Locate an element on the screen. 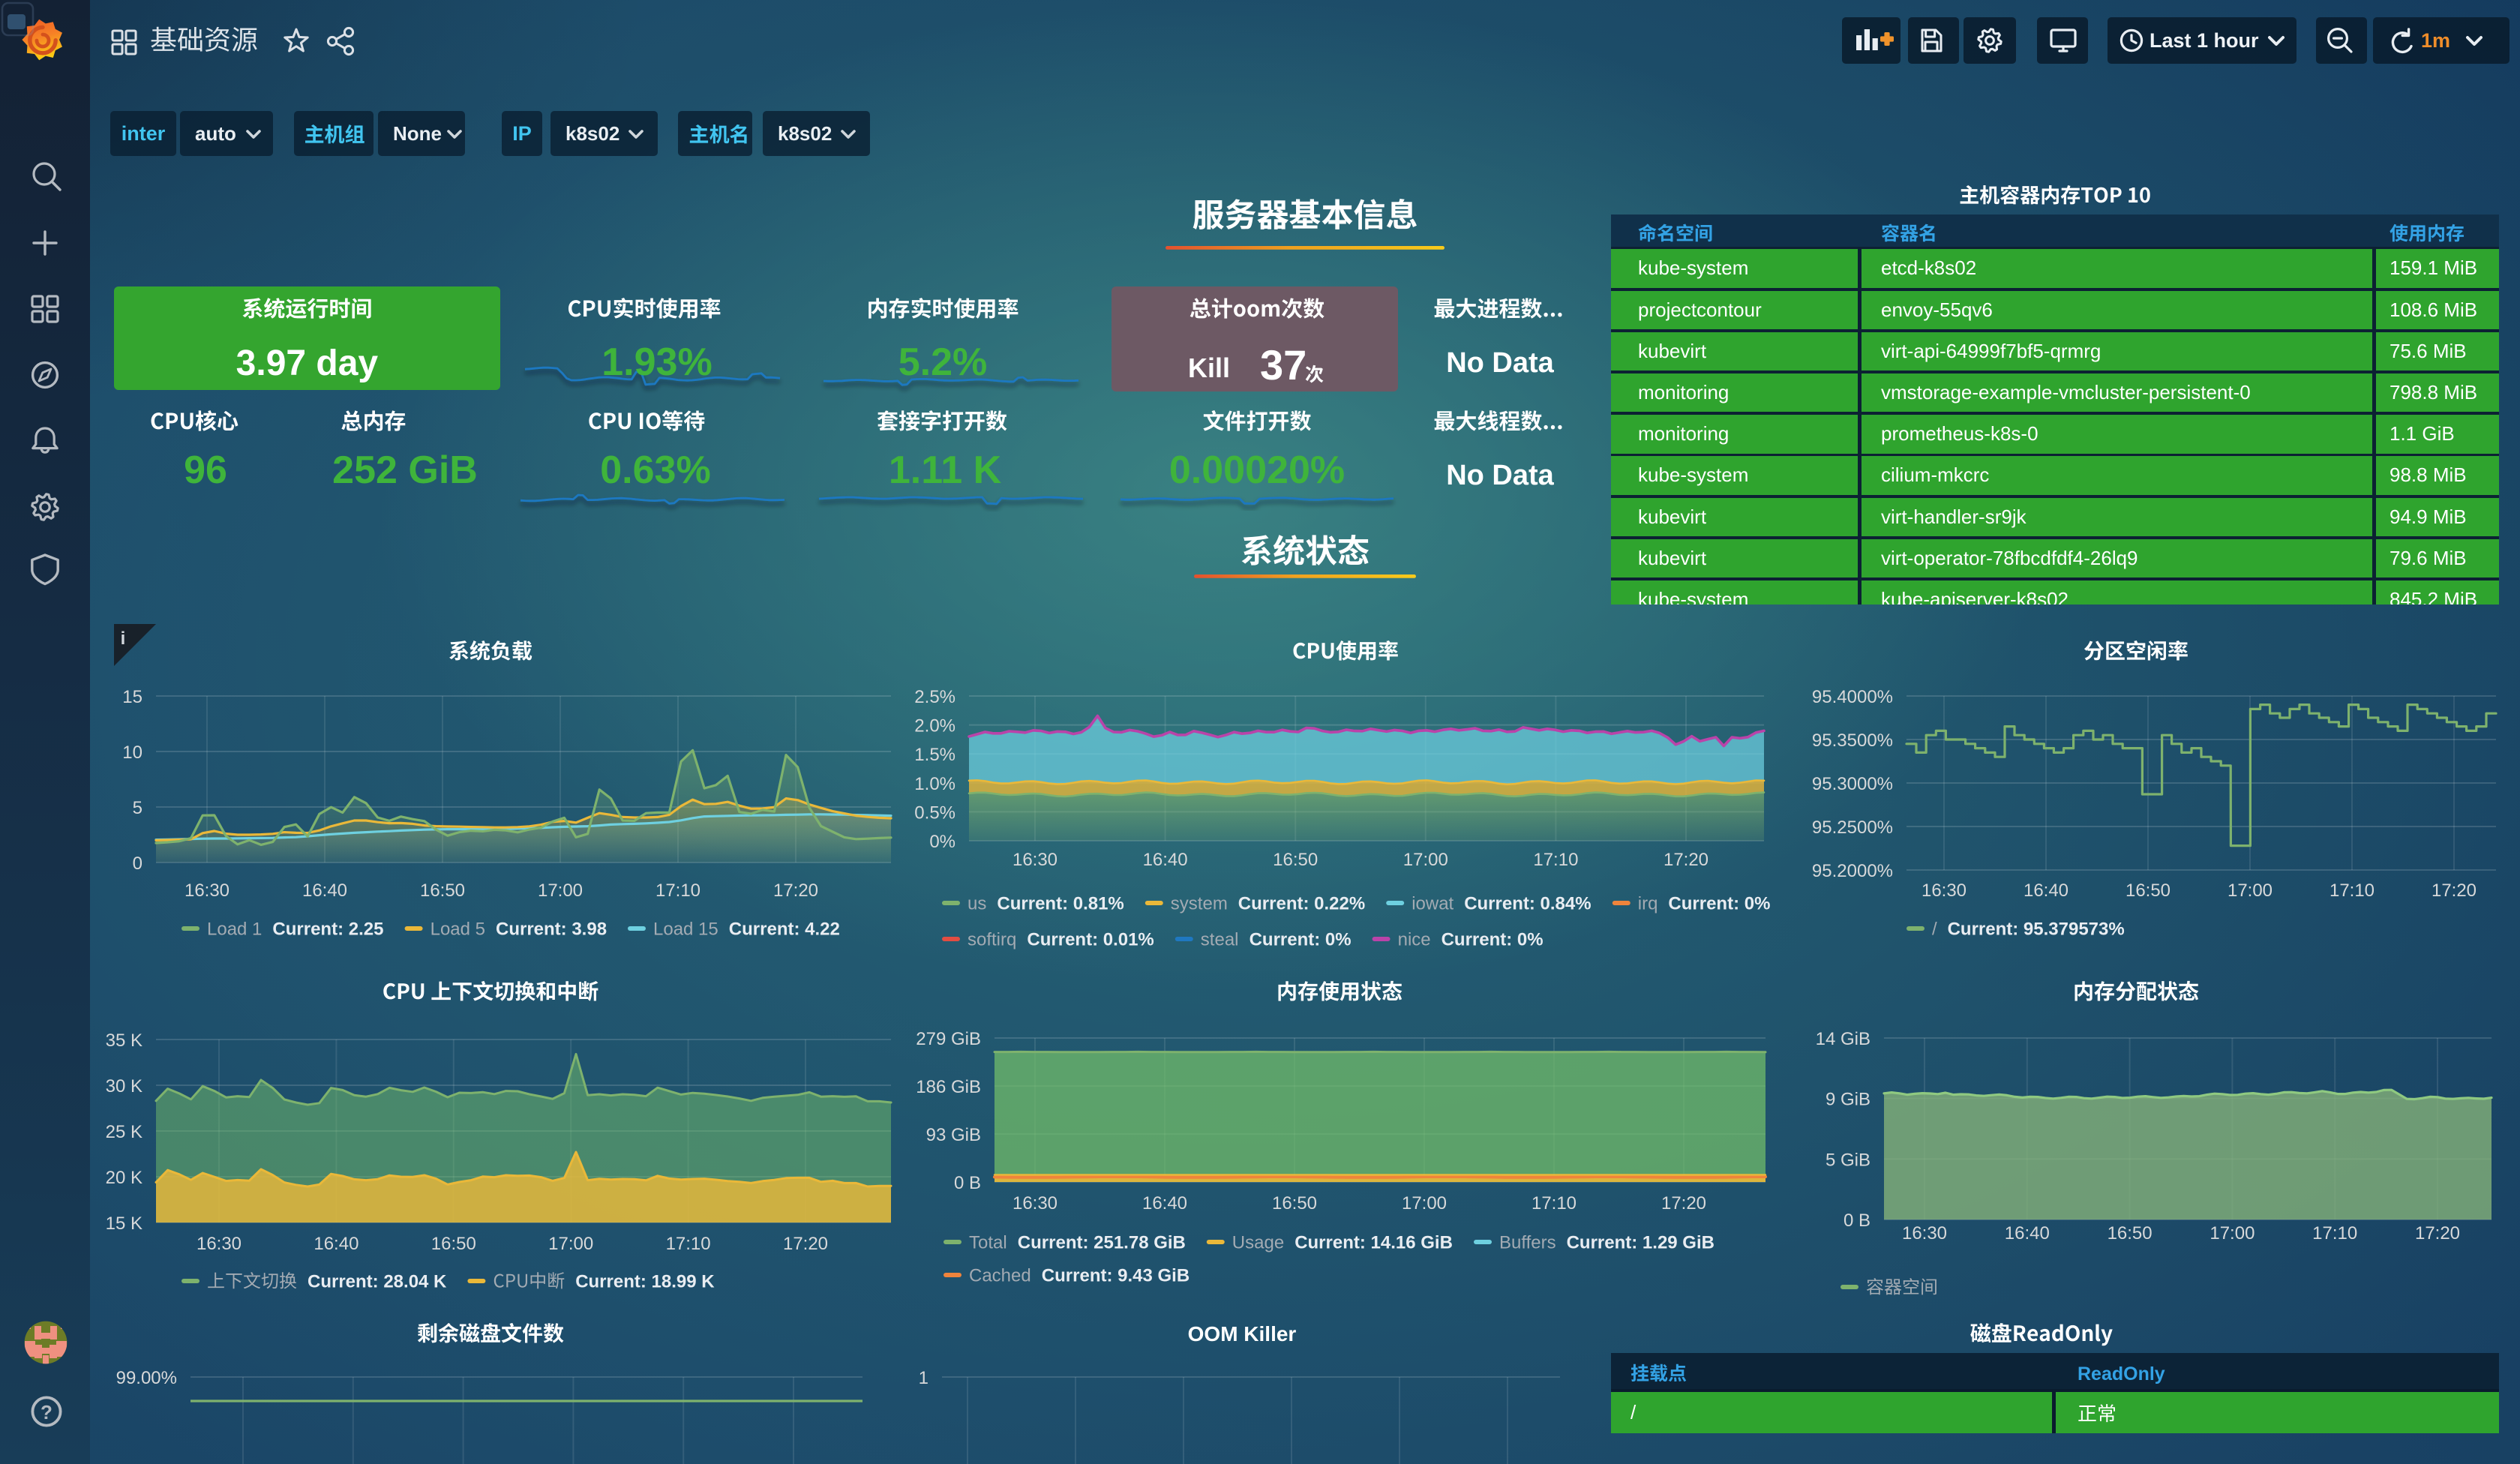 This screenshot has height=1464, width=2520. svg-text: iowat is located at coordinates (1433, 903).